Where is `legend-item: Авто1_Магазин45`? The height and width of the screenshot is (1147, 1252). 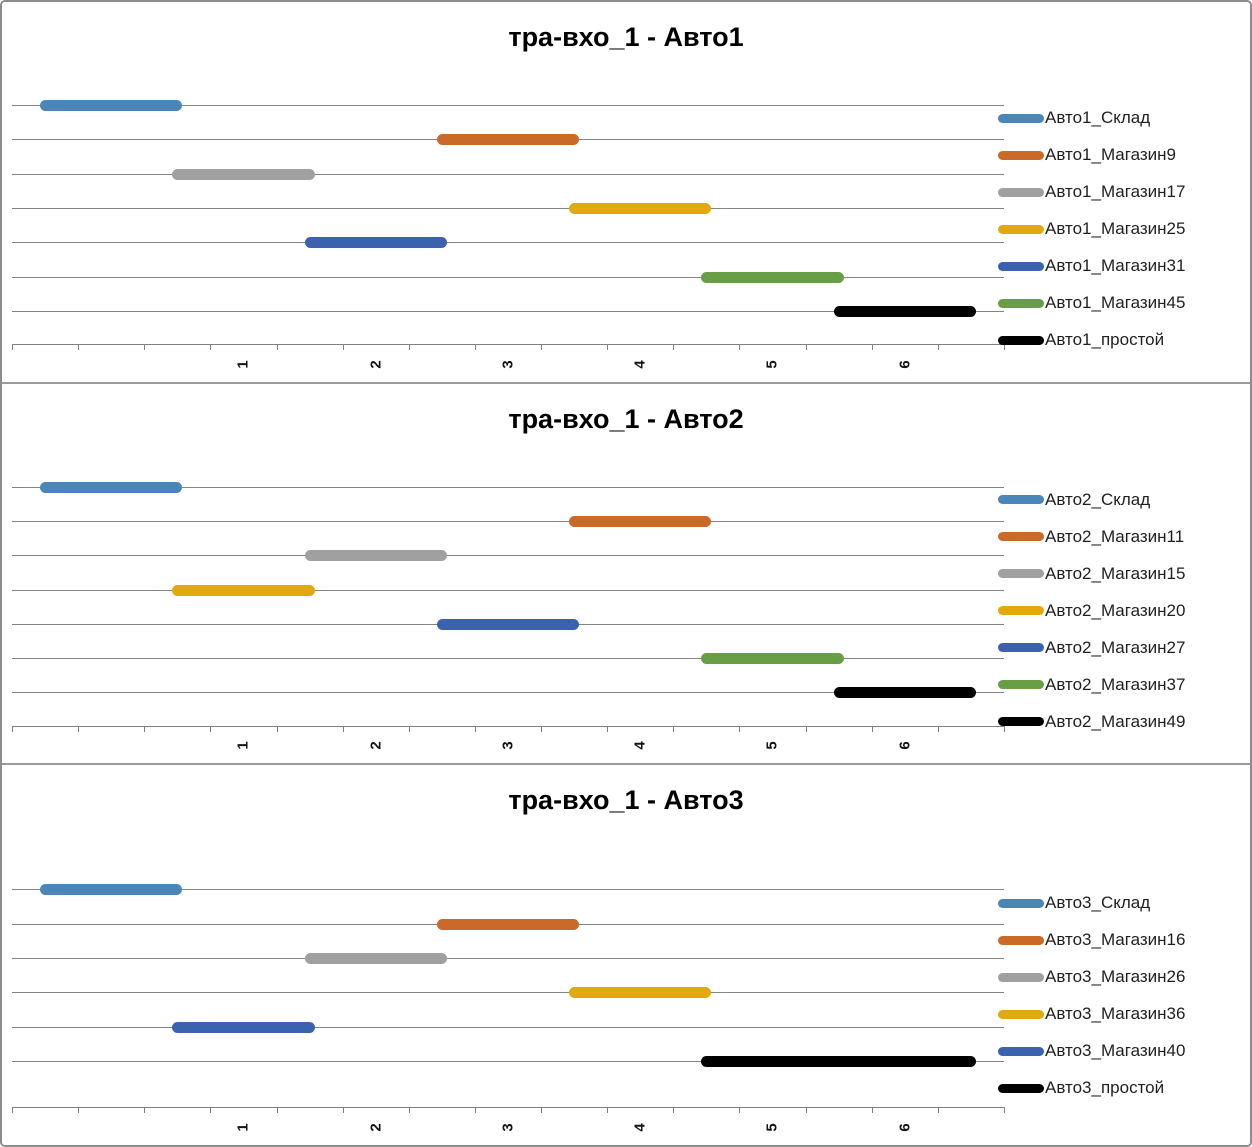 legend-item: Авто1_Магазин45 is located at coordinates (1118, 303).